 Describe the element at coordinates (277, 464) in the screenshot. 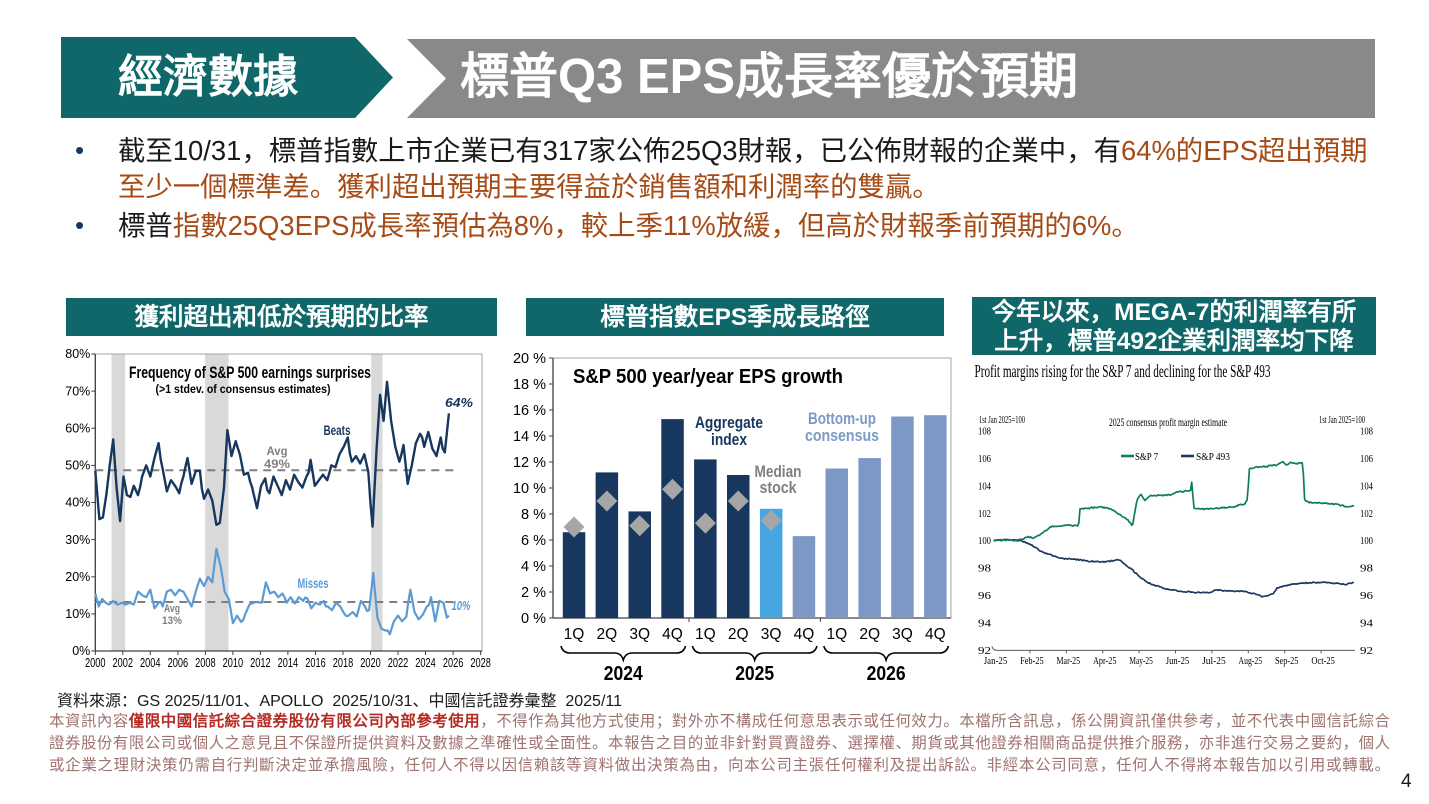

I see `svg-text: 49%` at that location.